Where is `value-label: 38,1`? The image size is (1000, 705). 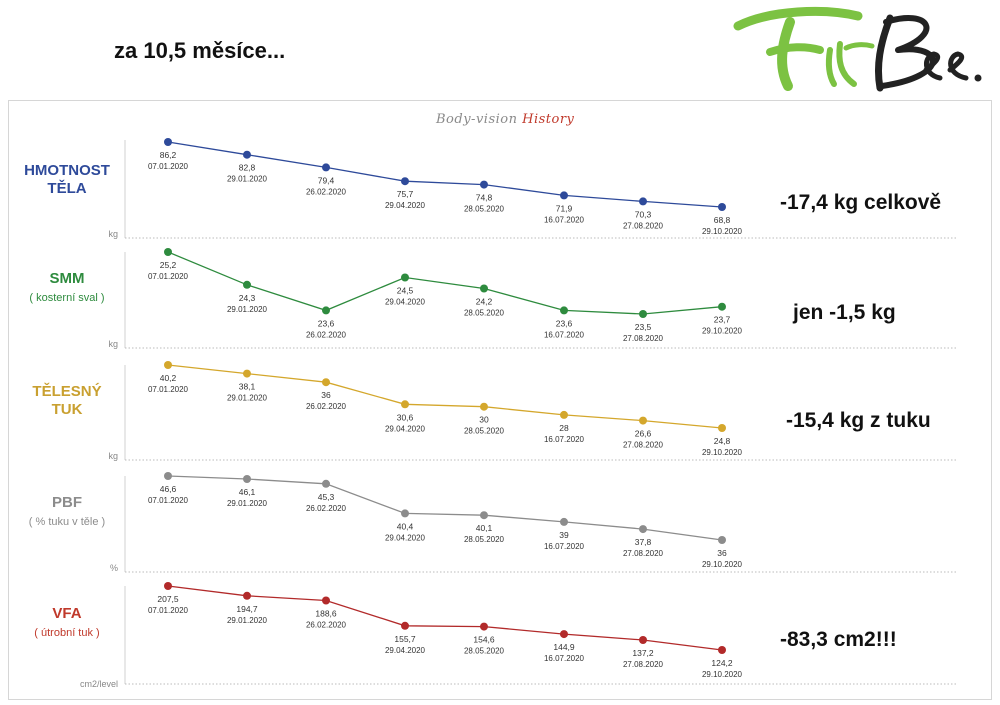 value-label: 38,1 is located at coordinates (247, 387).